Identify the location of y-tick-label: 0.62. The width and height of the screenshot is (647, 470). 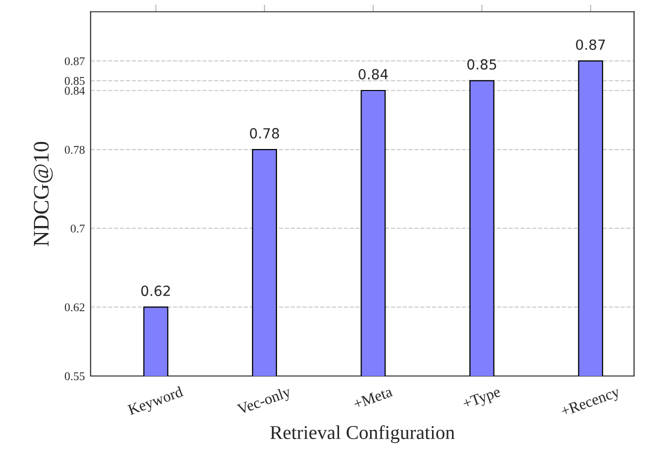
(74, 307).